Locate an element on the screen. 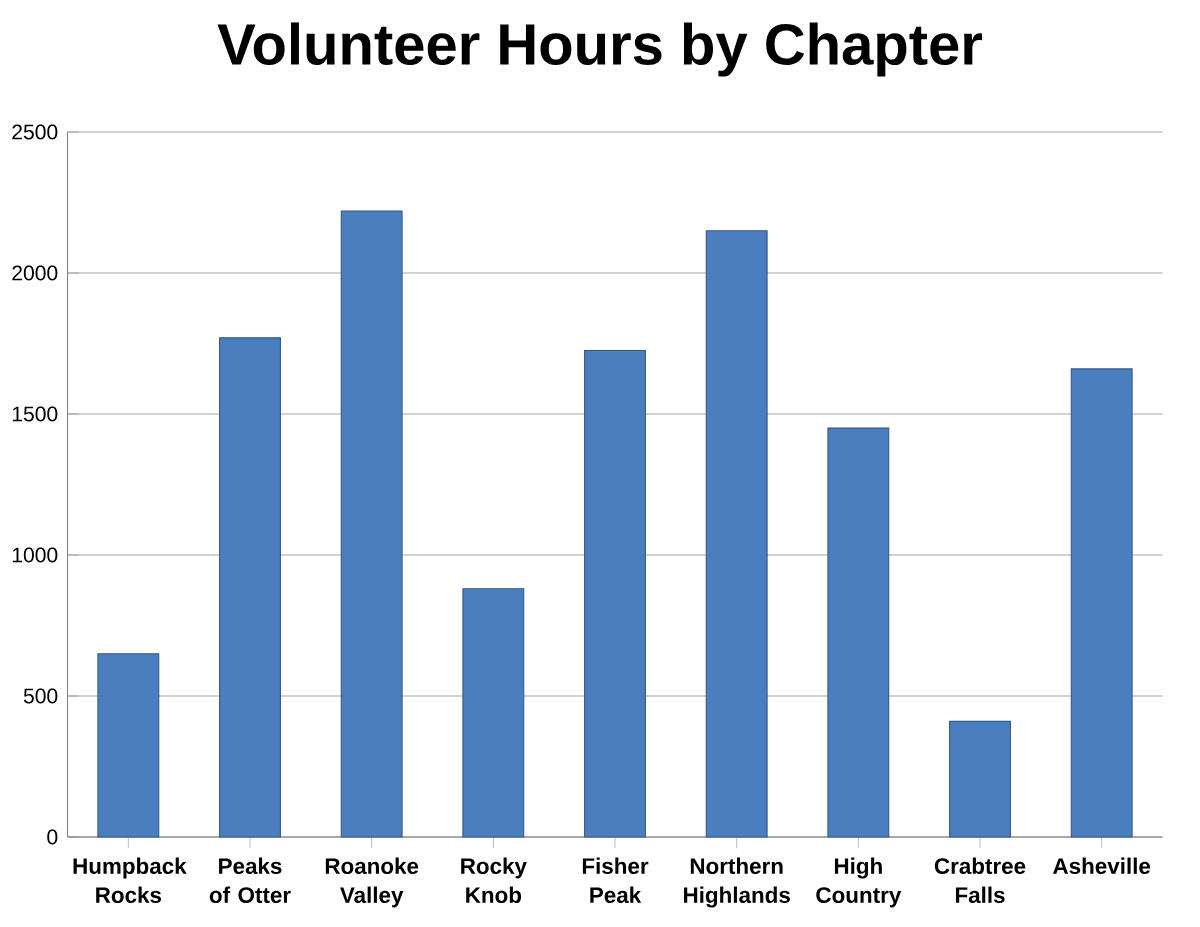 Image resolution: width=1200 pixels, height=927 pixels. y-tick-label: 1000 is located at coordinates (35, 555).